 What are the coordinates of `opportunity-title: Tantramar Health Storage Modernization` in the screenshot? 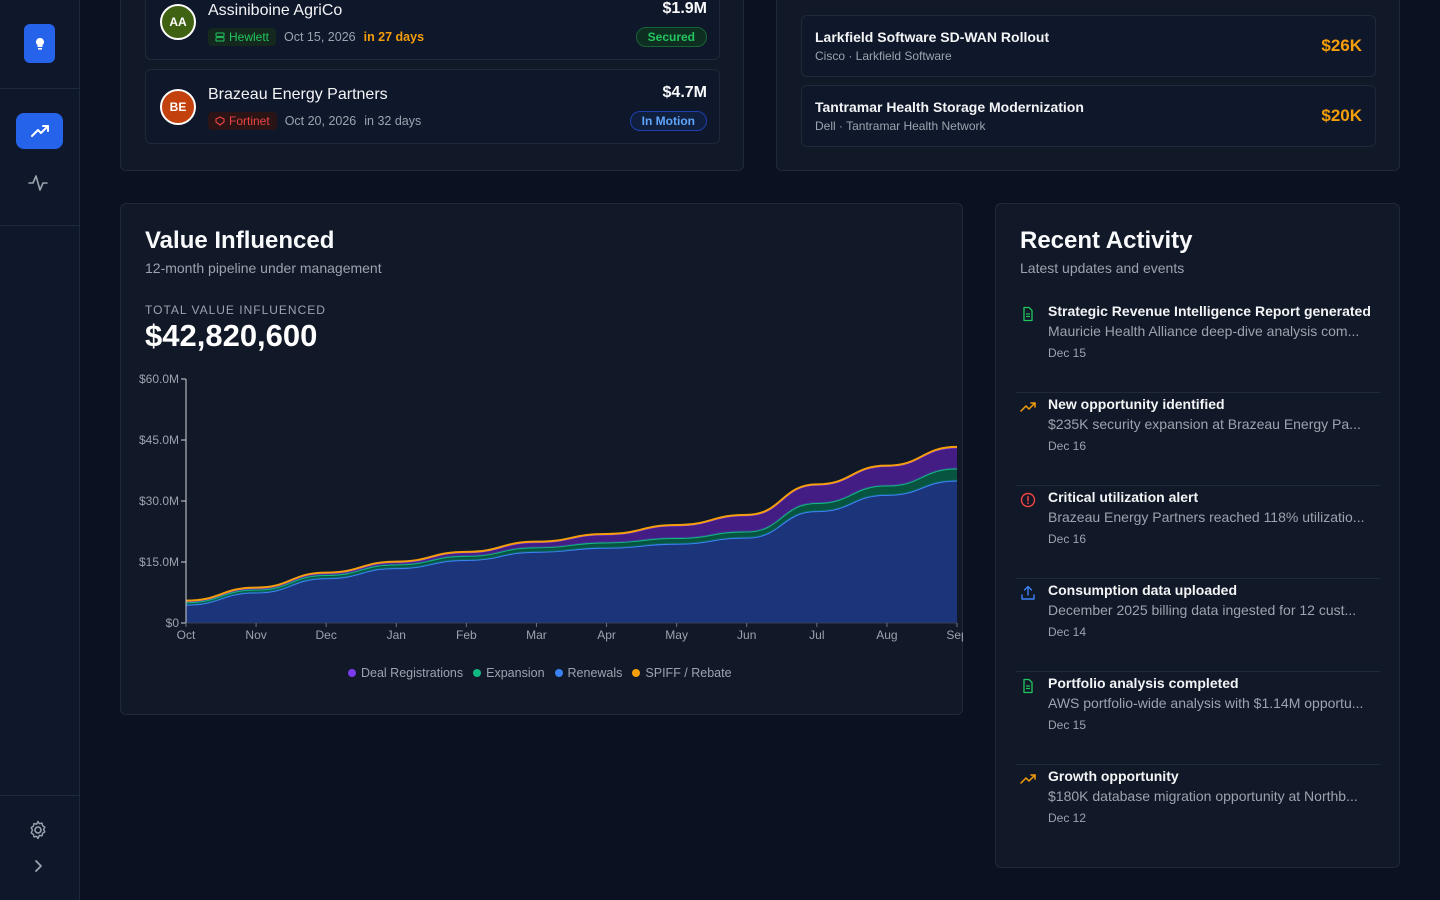 It's located at (949, 107).